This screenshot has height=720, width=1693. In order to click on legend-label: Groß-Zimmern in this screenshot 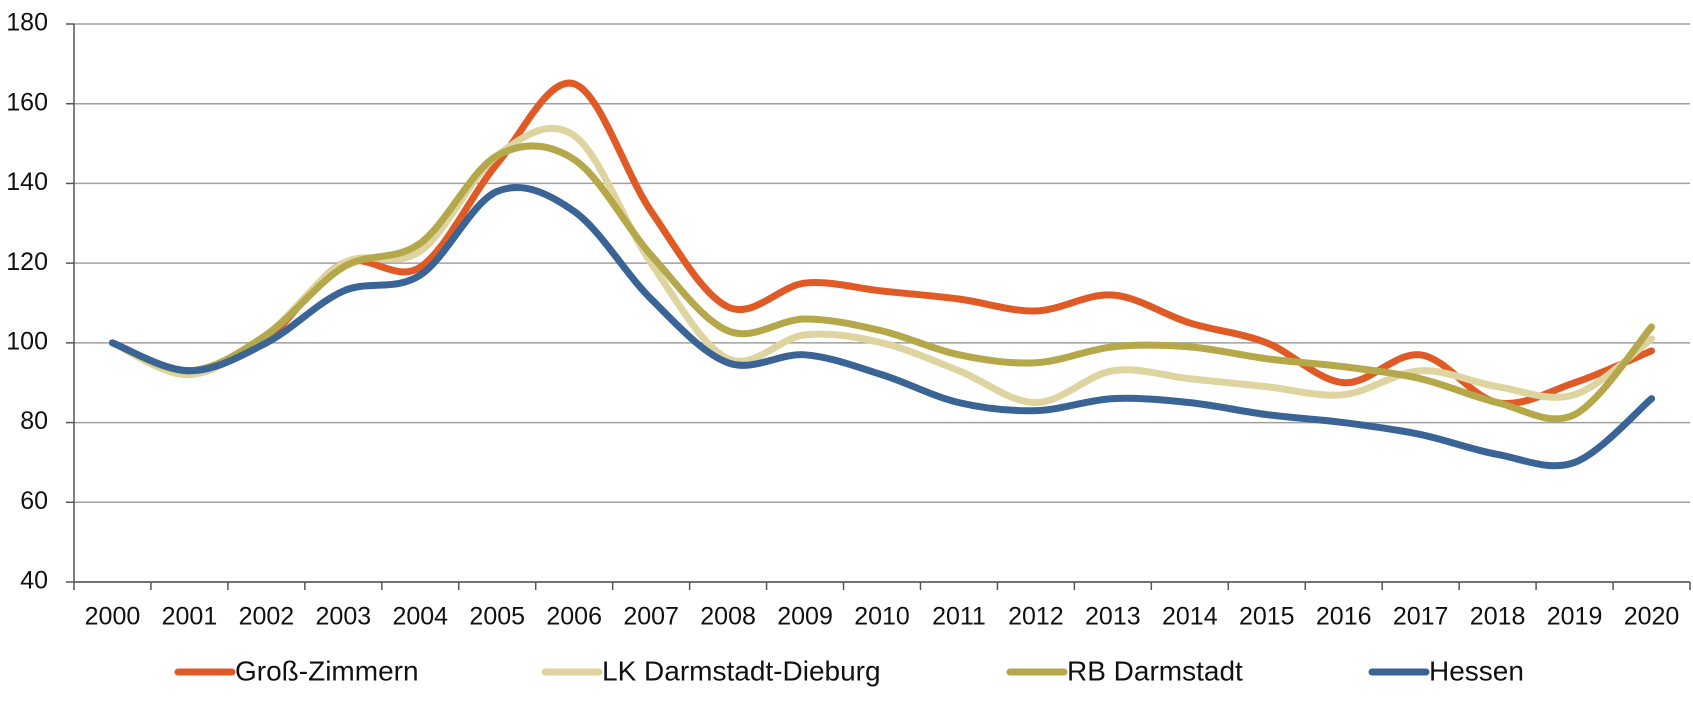, I will do `click(327, 670)`.